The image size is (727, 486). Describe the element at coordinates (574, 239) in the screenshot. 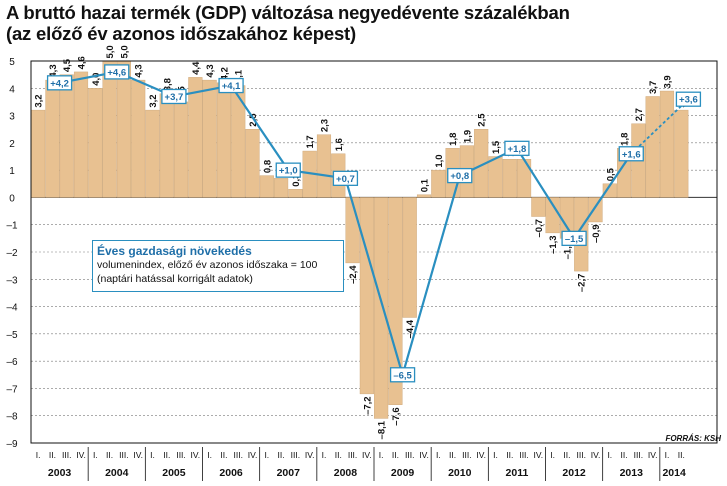

I see `annual-point-label: –1,5` at that location.